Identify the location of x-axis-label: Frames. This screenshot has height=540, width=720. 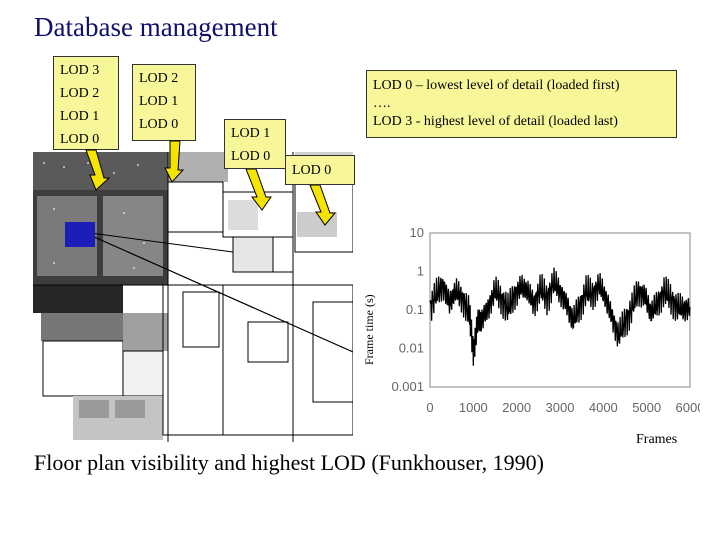
(657, 439).